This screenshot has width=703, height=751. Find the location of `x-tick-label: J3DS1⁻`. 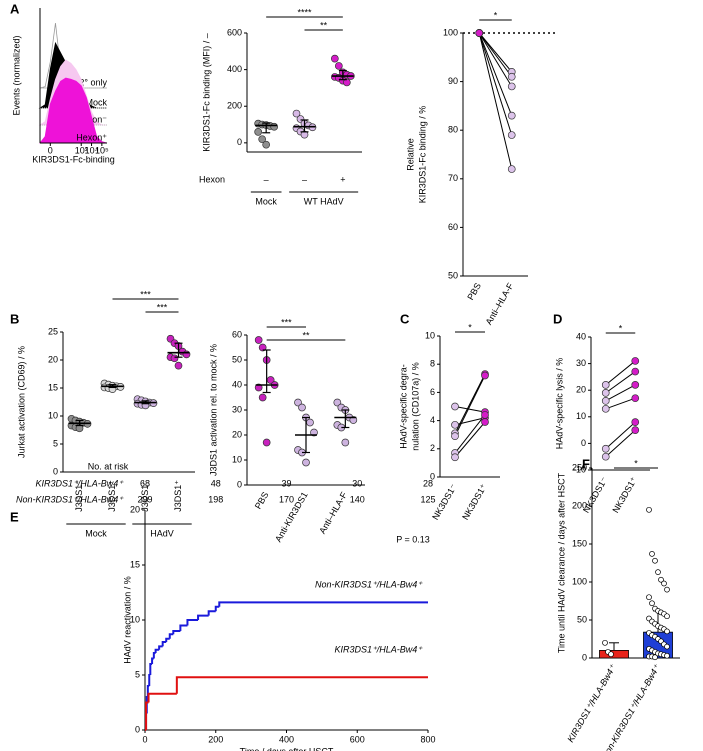

x-tick-label: J3DS1⁻ is located at coordinates (79, 496).